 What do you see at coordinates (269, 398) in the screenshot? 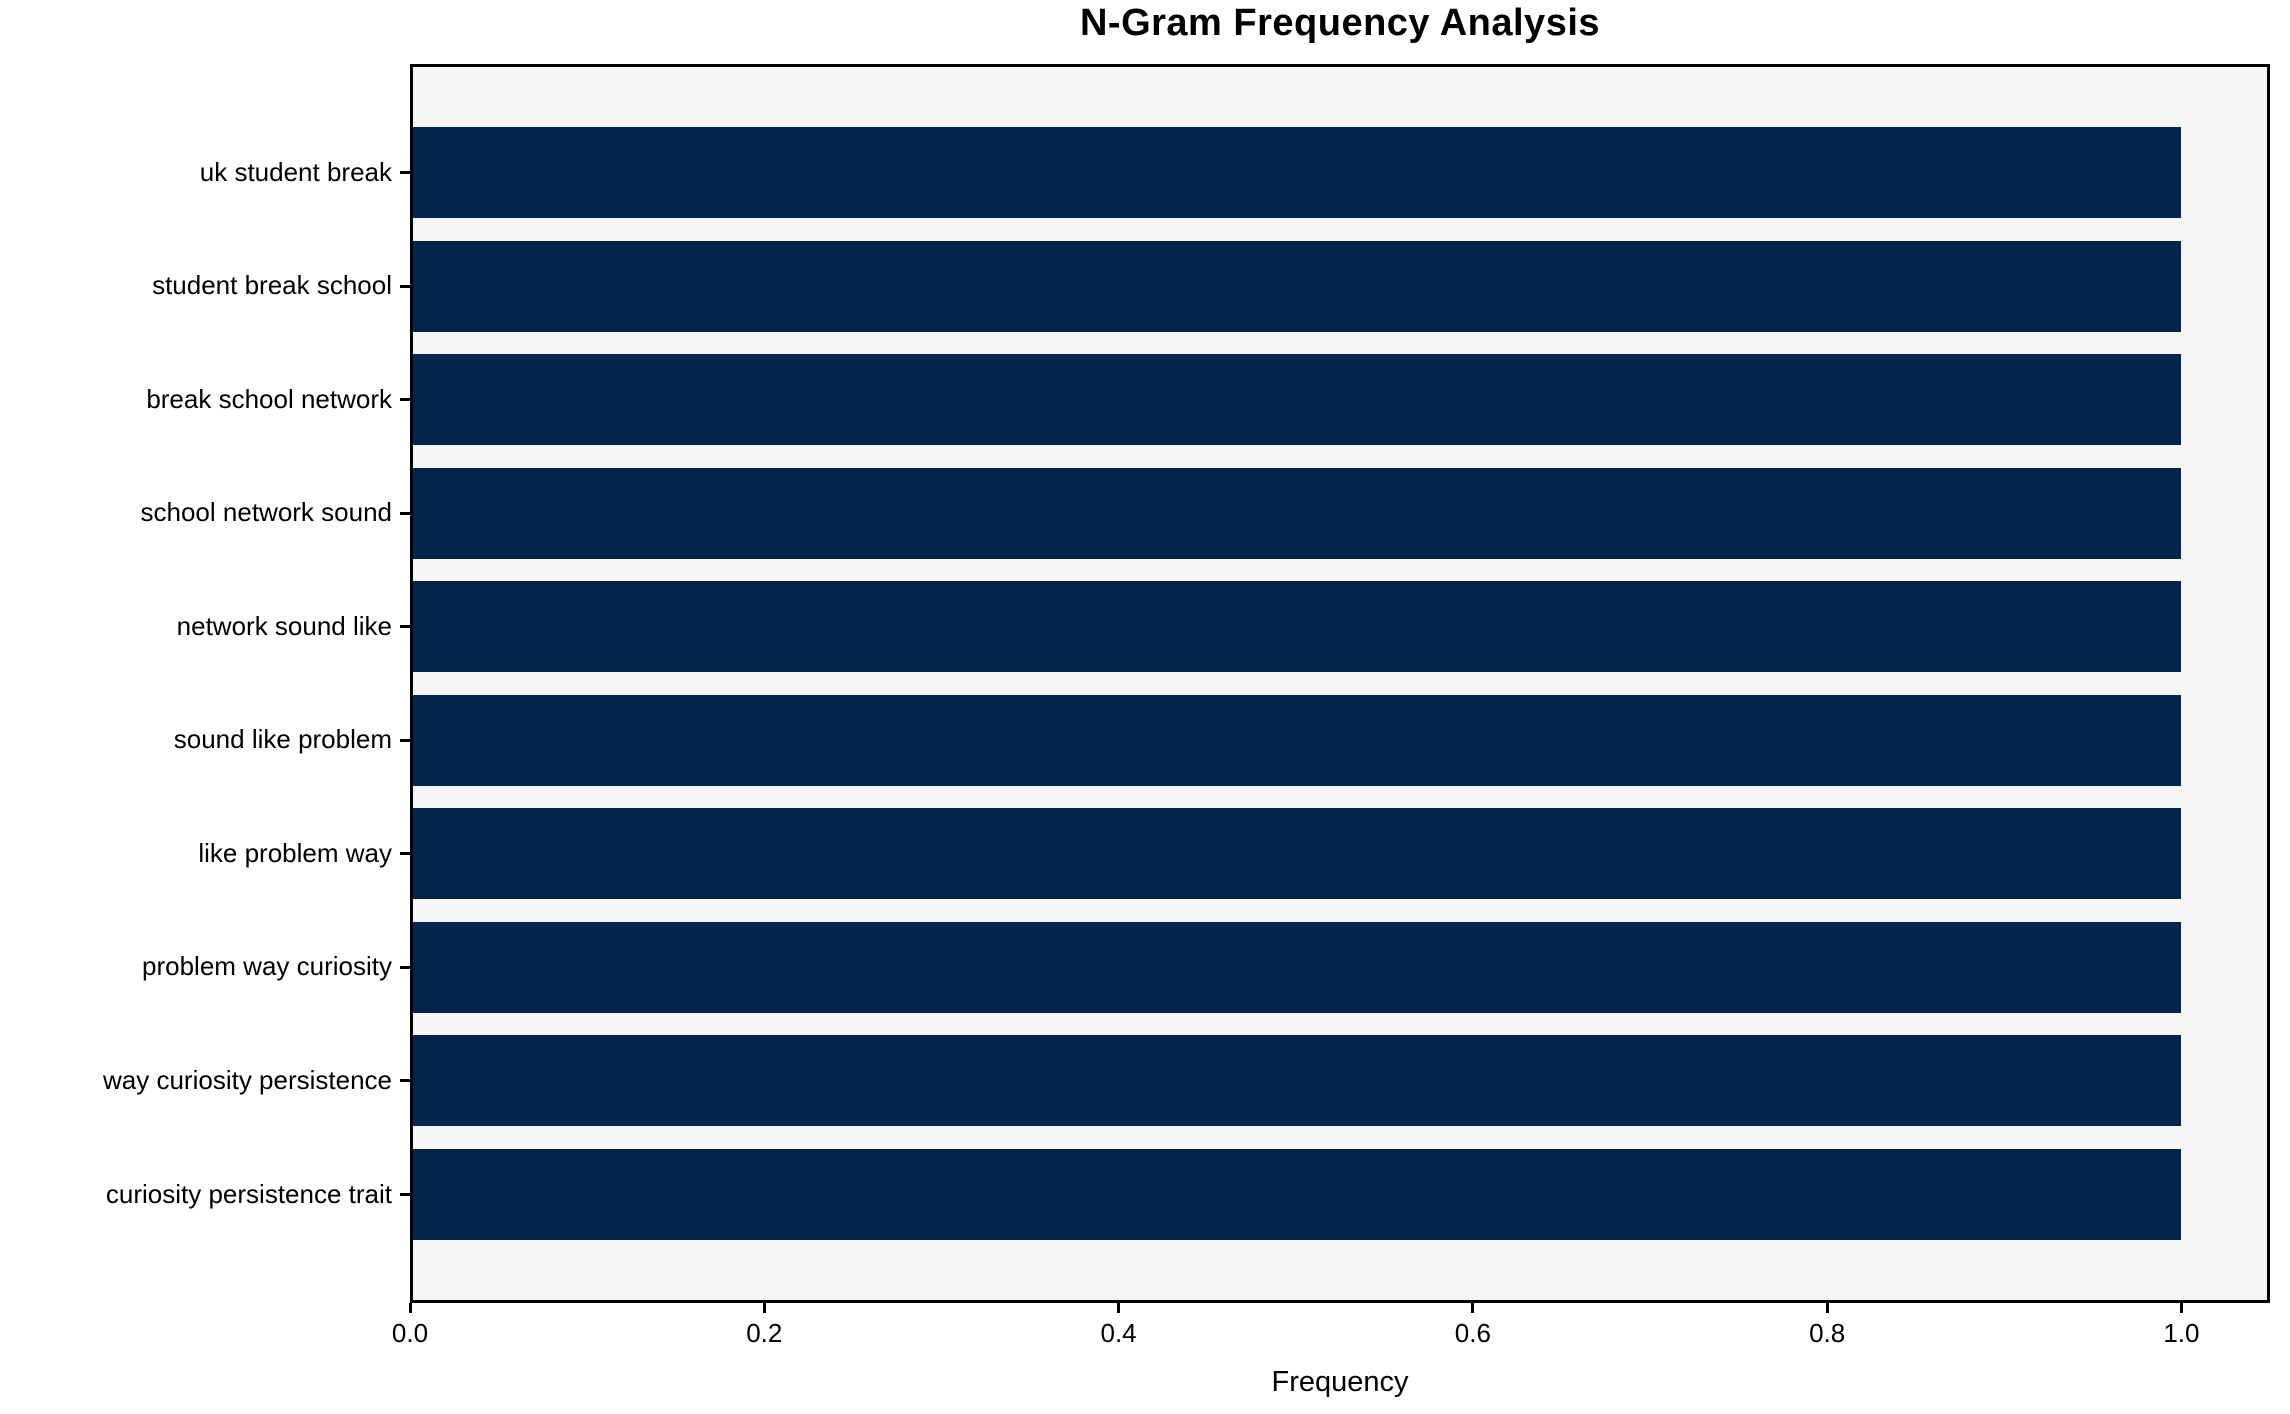
I see `y-tick-label: break school network` at bounding box center [269, 398].